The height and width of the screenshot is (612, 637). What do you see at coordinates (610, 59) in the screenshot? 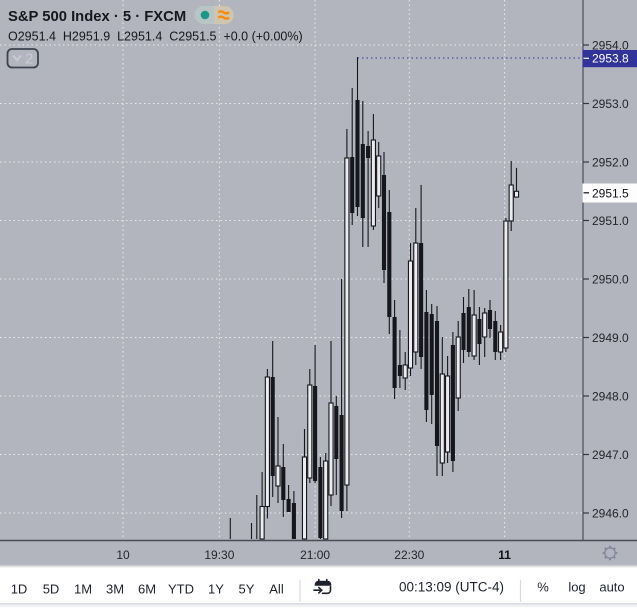
I see `svg-text: 2953.8` at bounding box center [610, 59].